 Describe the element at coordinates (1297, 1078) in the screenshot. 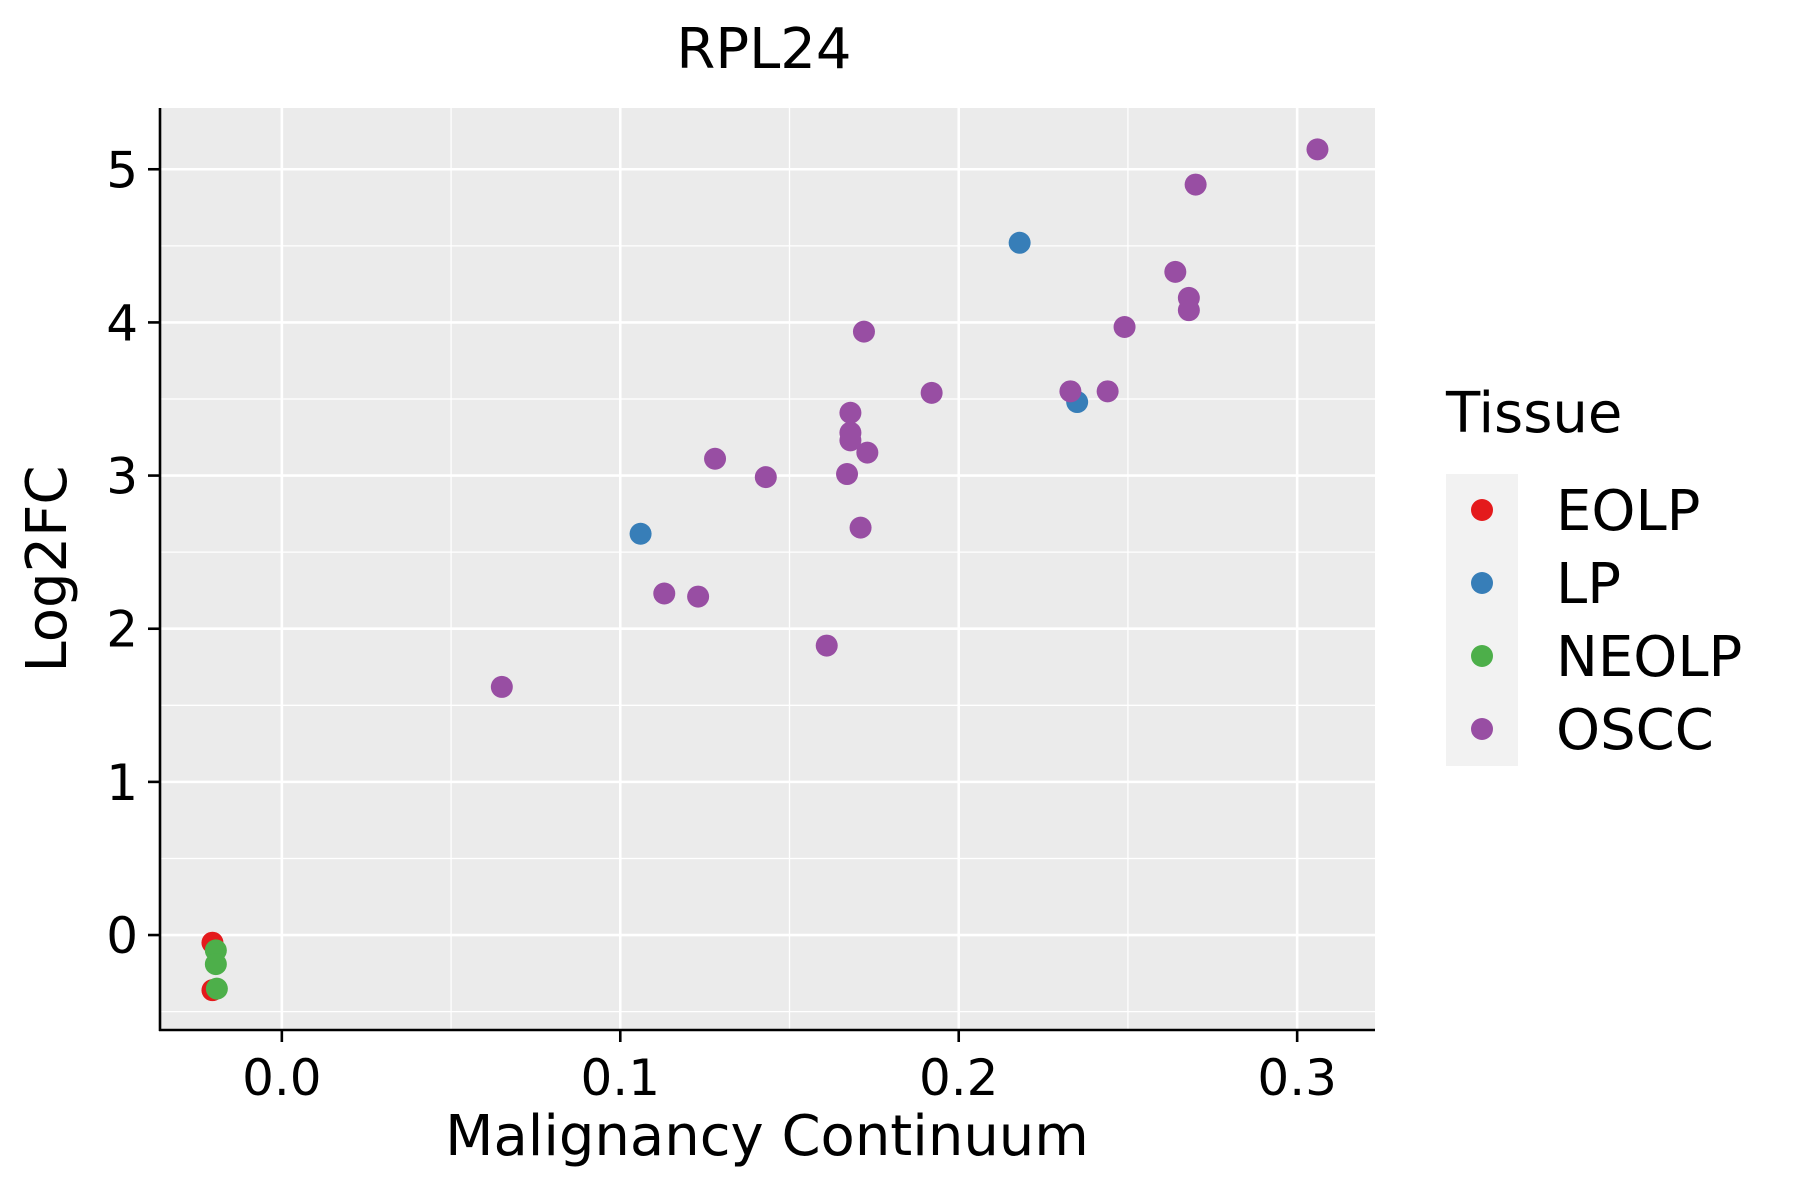

I see `x-tick-label: 0.3` at that location.